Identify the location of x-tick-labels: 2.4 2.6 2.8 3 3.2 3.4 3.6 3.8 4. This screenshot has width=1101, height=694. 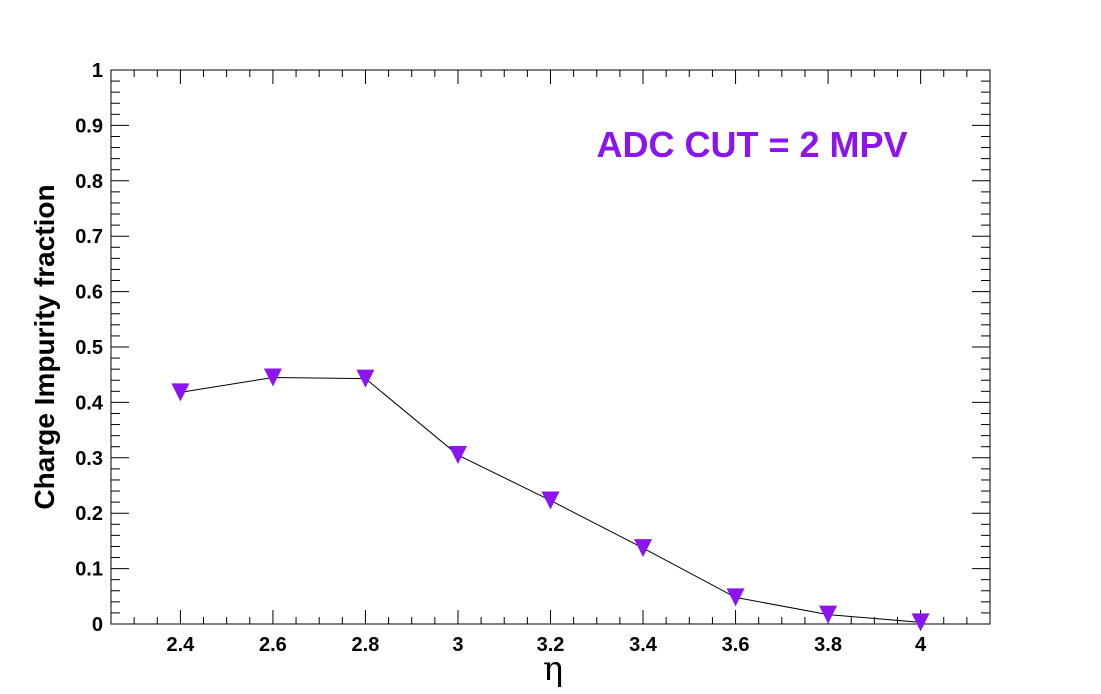
(546, 645).